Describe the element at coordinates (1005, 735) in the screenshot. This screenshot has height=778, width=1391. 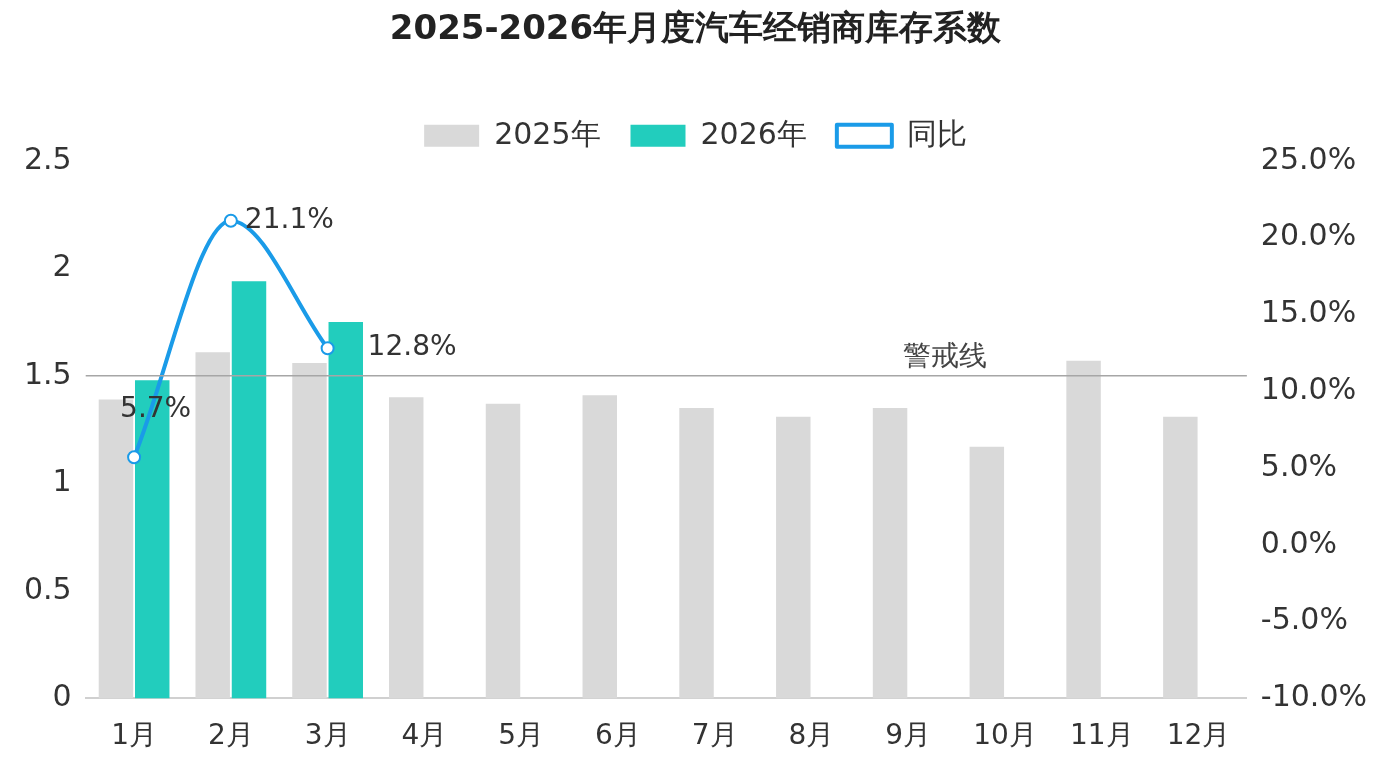
I see `x-tick-label: 10月` at that location.